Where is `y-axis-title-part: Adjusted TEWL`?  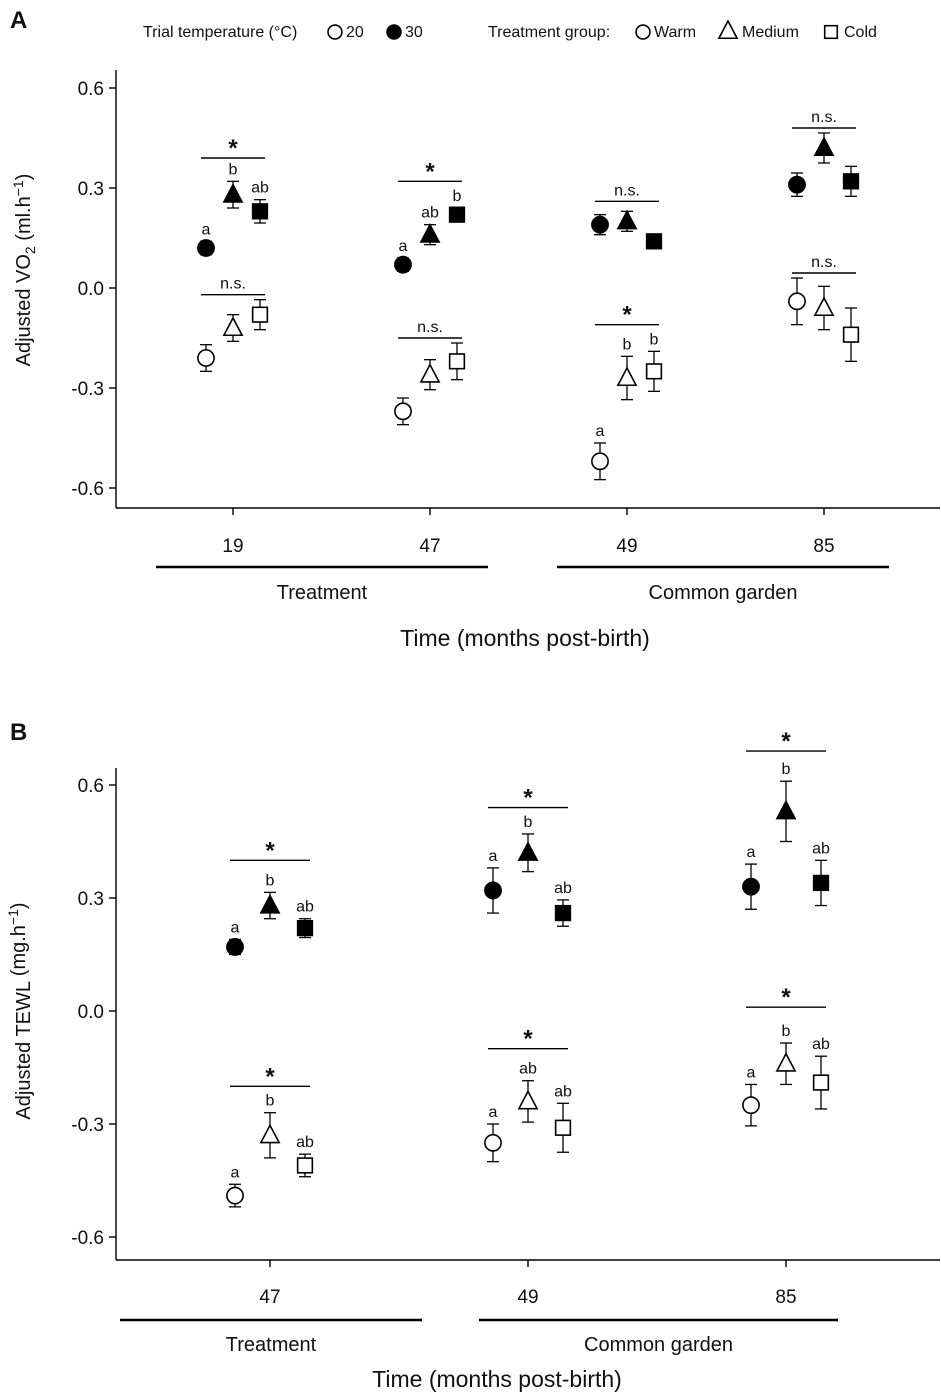
y-axis-title-part: Adjusted TEWL is located at coordinates (24, 1050).